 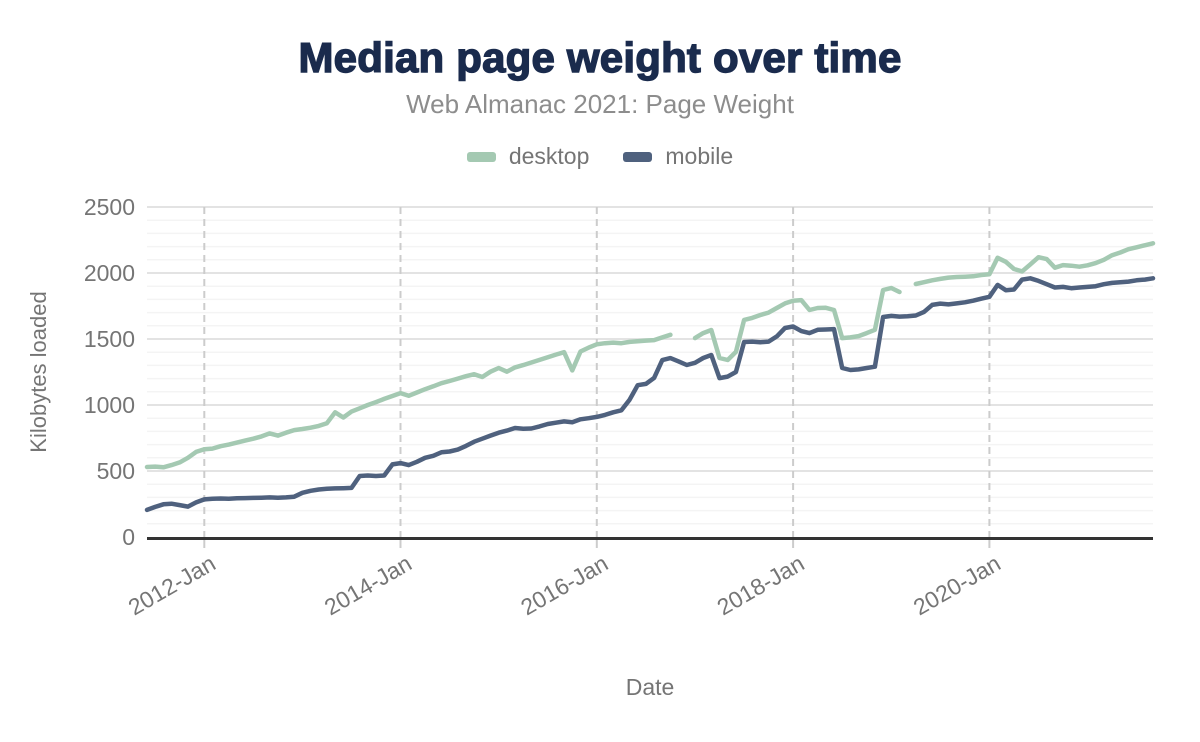 I want to click on x-tick-label: 2014-Jan, so click(x=368, y=585).